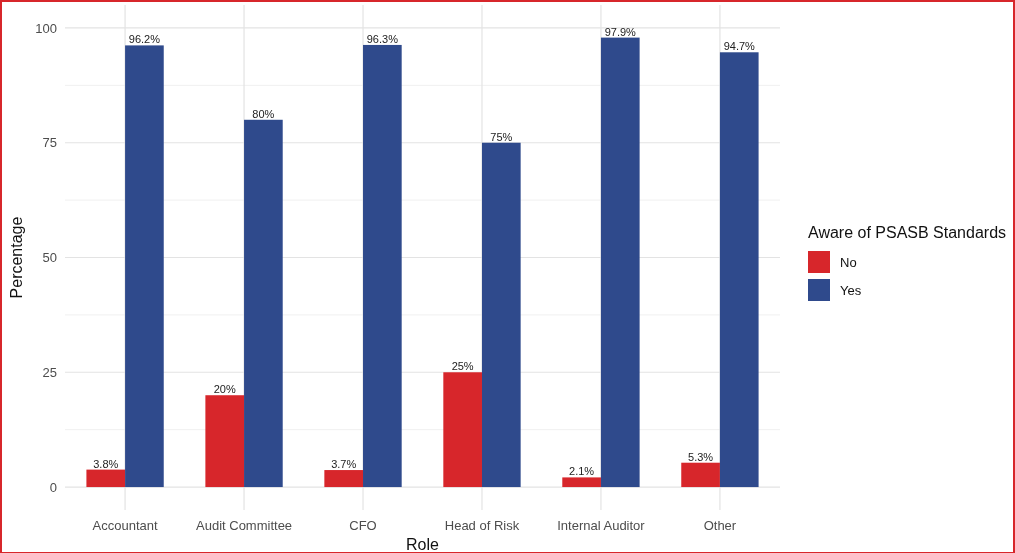  What do you see at coordinates (601, 525) in the screenshot?
I see `x-tick-label: Internal Auditor` at bounding box center [601, 525].